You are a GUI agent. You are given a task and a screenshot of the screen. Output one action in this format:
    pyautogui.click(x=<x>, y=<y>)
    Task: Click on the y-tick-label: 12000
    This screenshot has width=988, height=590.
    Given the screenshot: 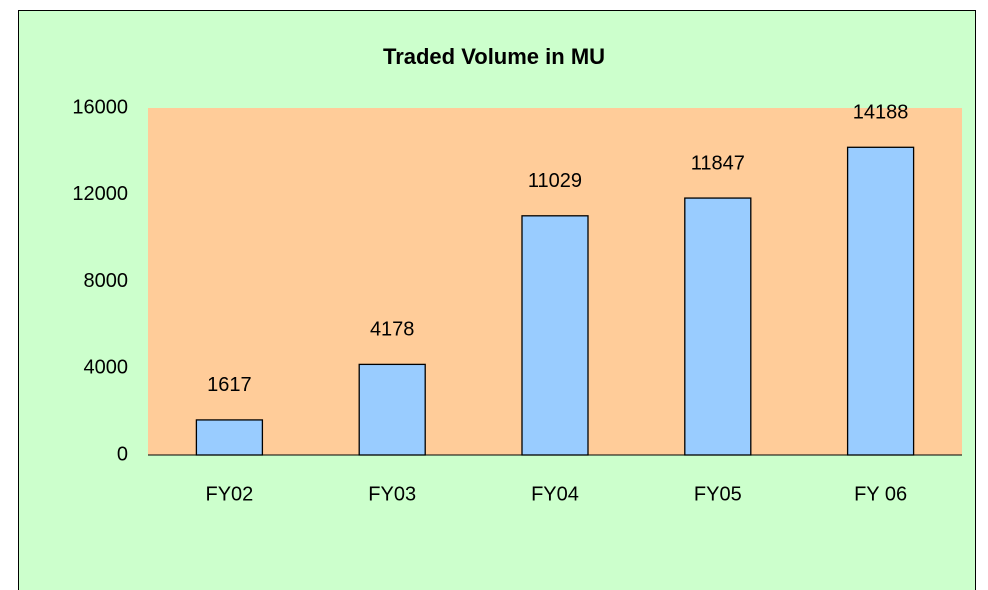 What is the action you would take?
    pyautogui.click(x=100, y=194)
    